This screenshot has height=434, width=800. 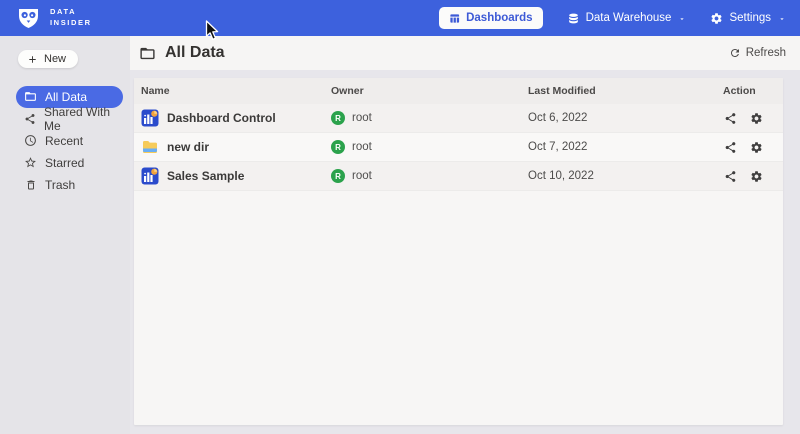 What do you see at coordinates (63, 12) in the screenshot?
I see `brand-line1: DATA` at bounding box center [63, 12].